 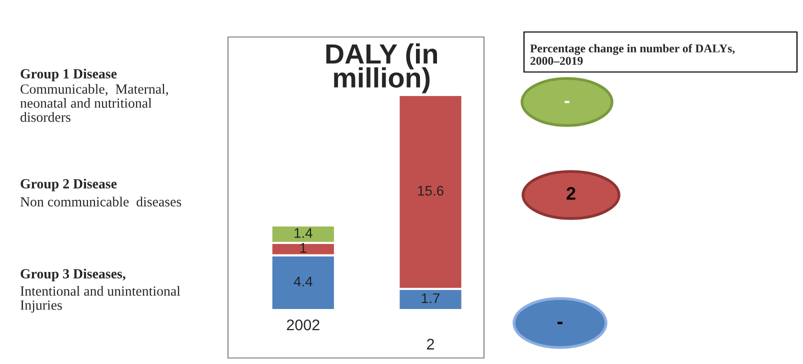 What do you see at coordinates (303, 325) in the screenshot?
I see `x-tick-label: 2002` at bounding box center [303, 325].